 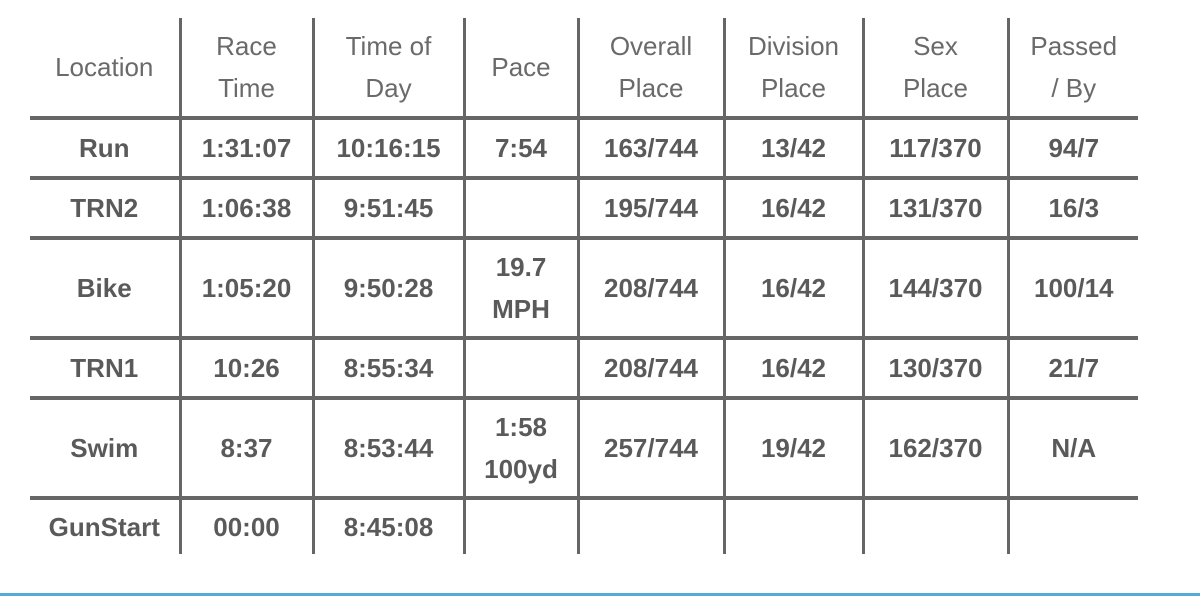 I want to click on cell-time-of-day: 9:50:28, so click(x=387, y=289).